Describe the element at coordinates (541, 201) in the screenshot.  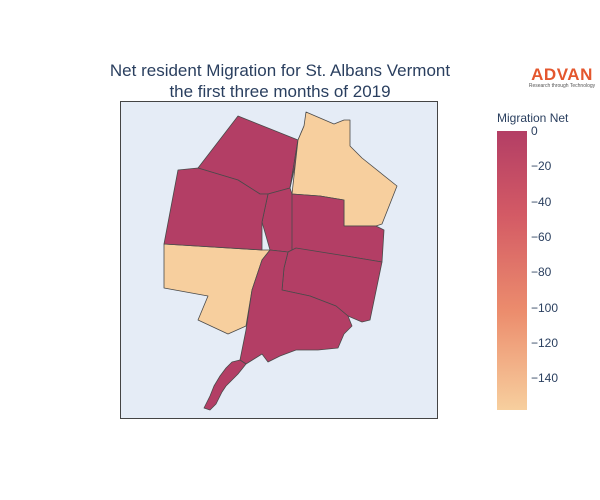
I see `colorbar-tick-label: −40` at that location.